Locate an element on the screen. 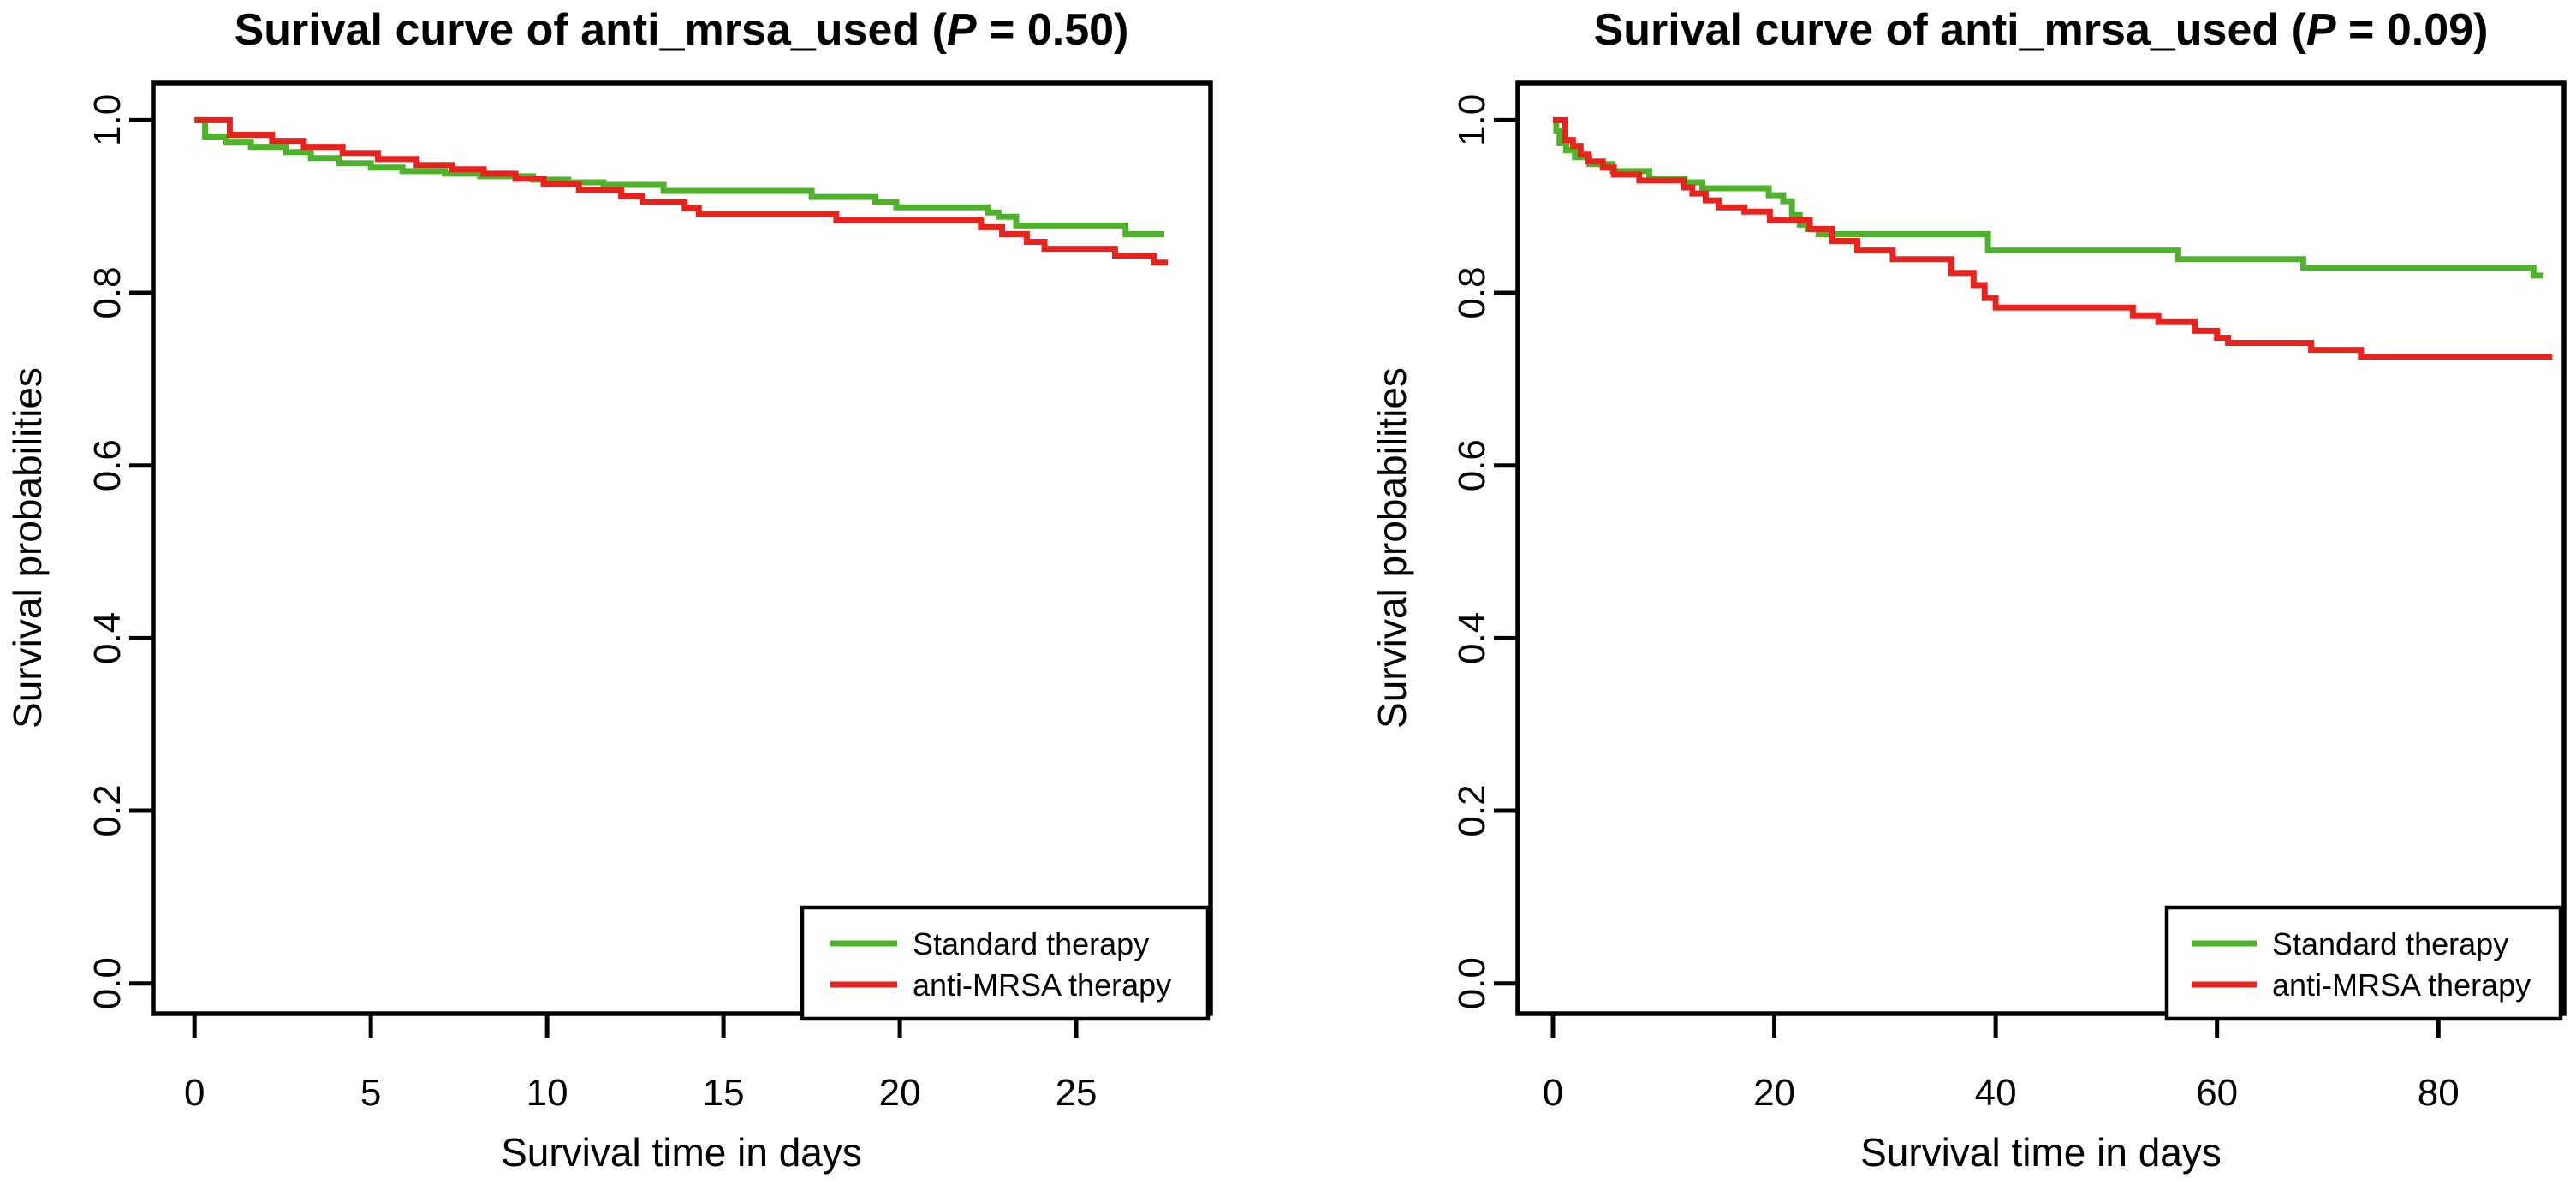 The height and width of the screenshot is (1184, 2576). x-tick-label: 5 is located at coordinates (371, 1093).